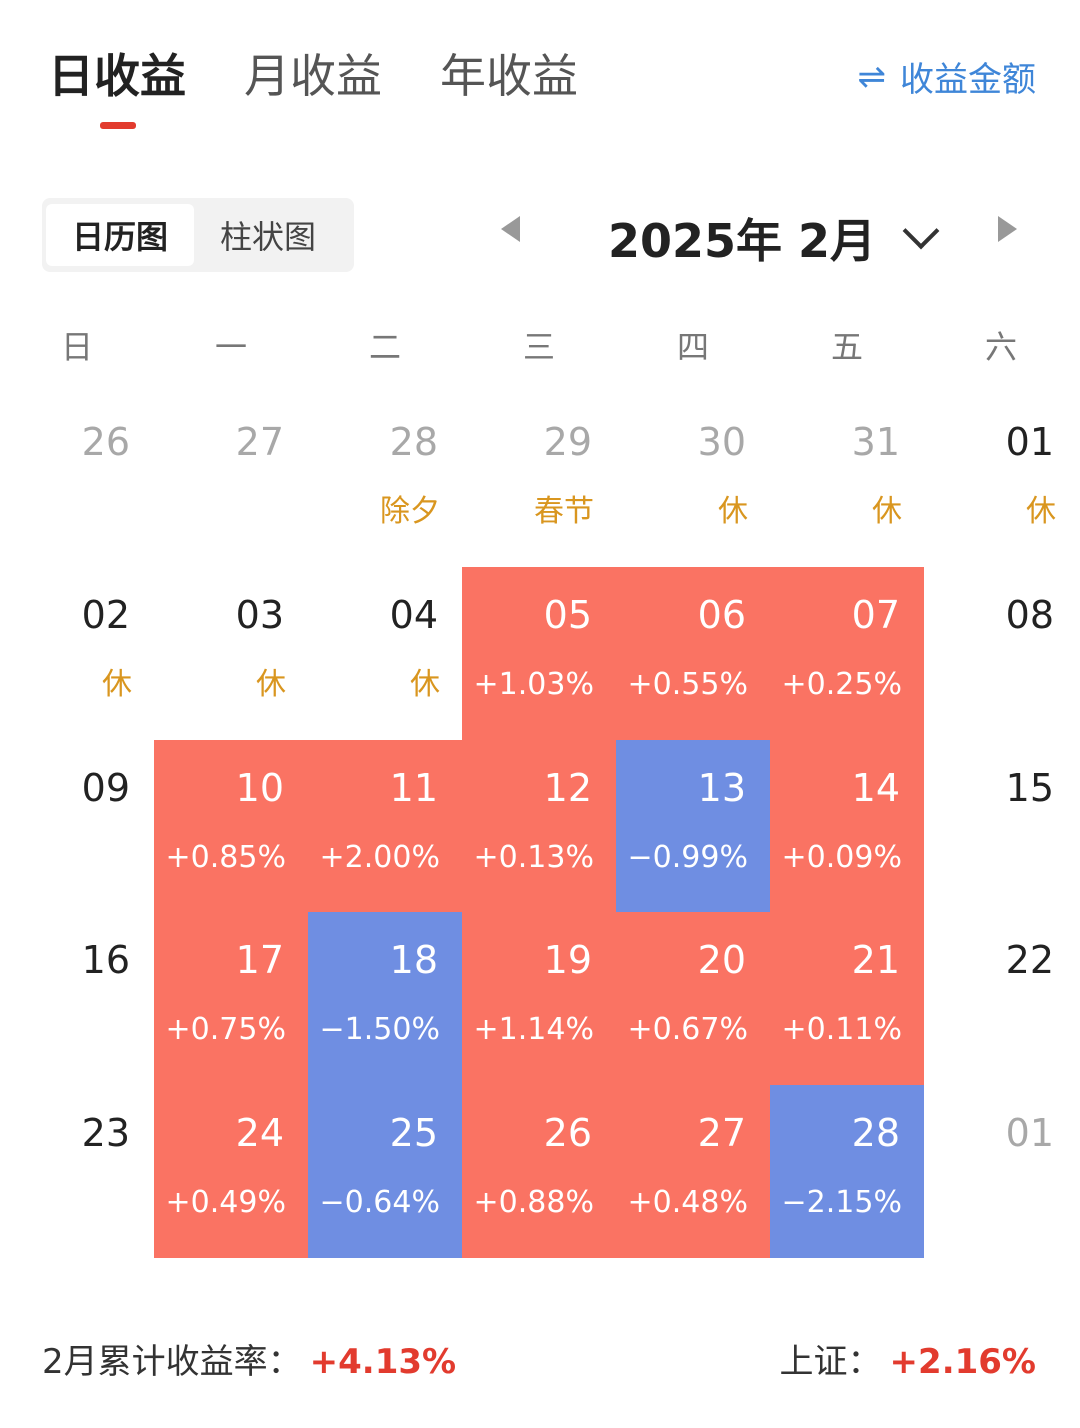 This screenshot has height=1428, width=1080. I want to click on calendar-day-cell: 12 +0.13%, so click(539, 826).